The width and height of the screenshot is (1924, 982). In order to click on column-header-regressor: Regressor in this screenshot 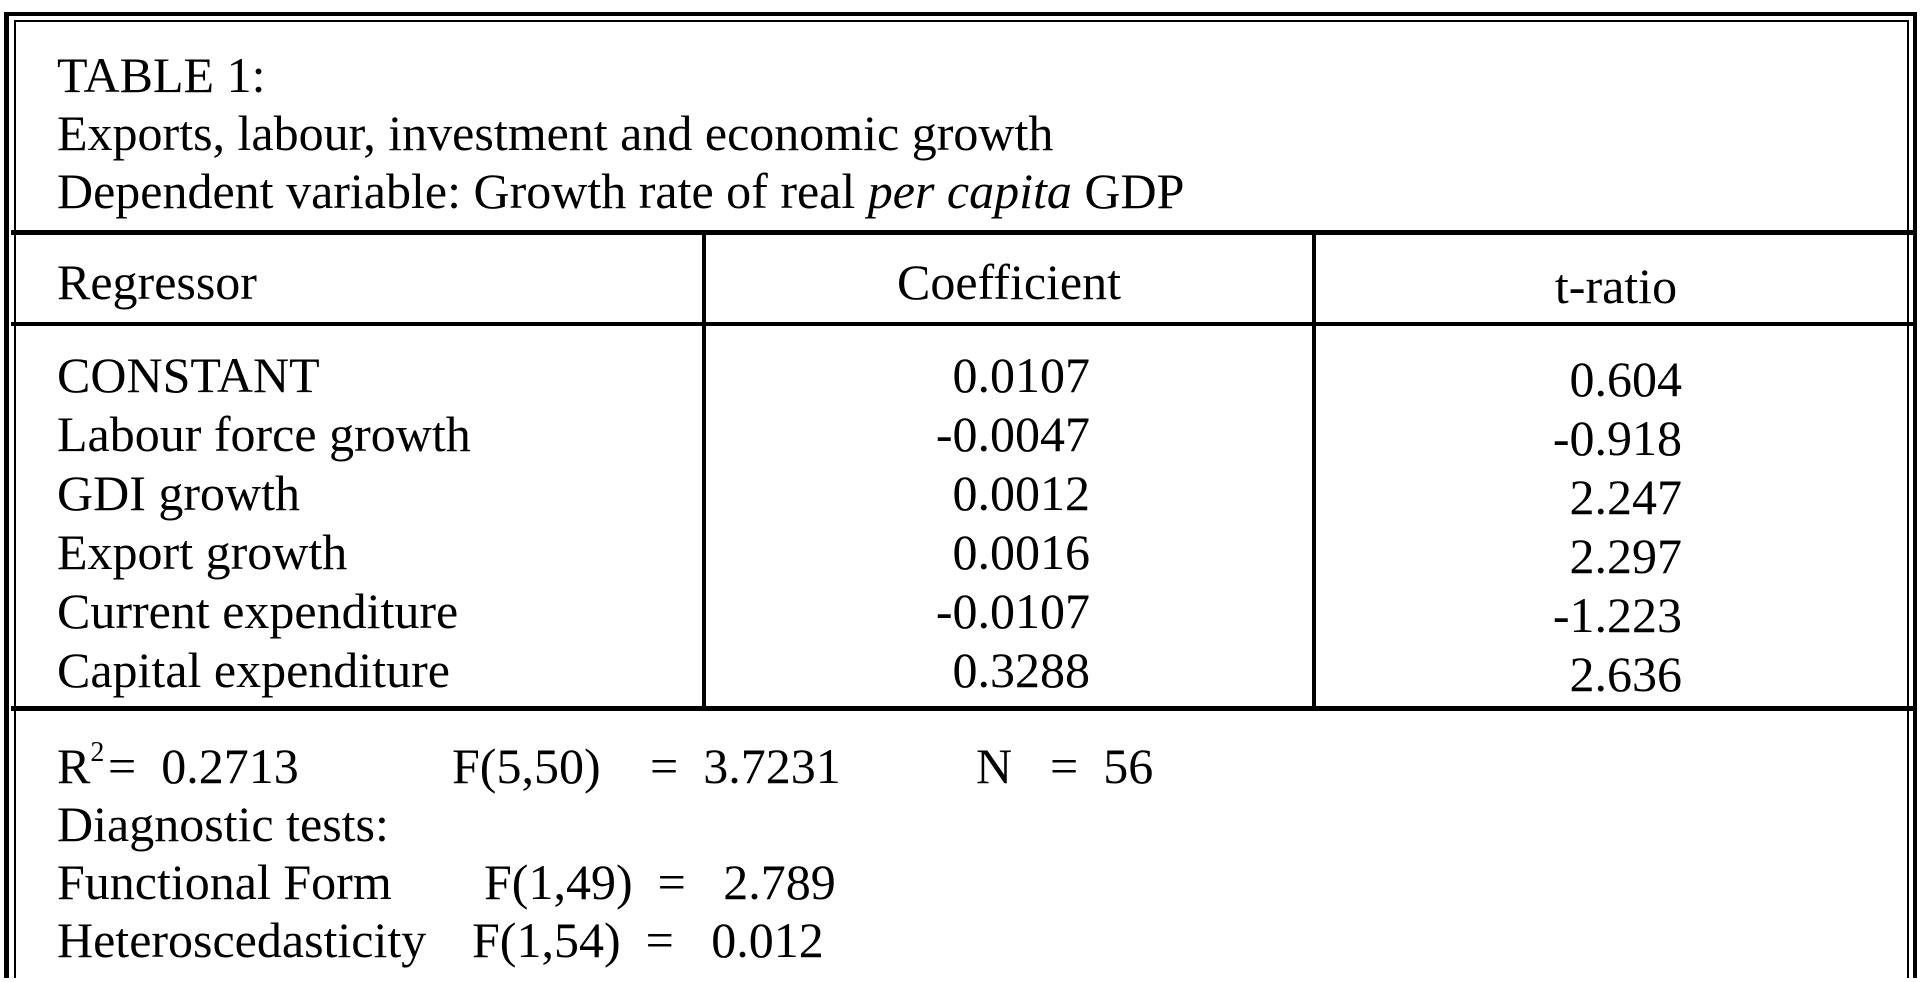, I will do `click(157, 282)`.